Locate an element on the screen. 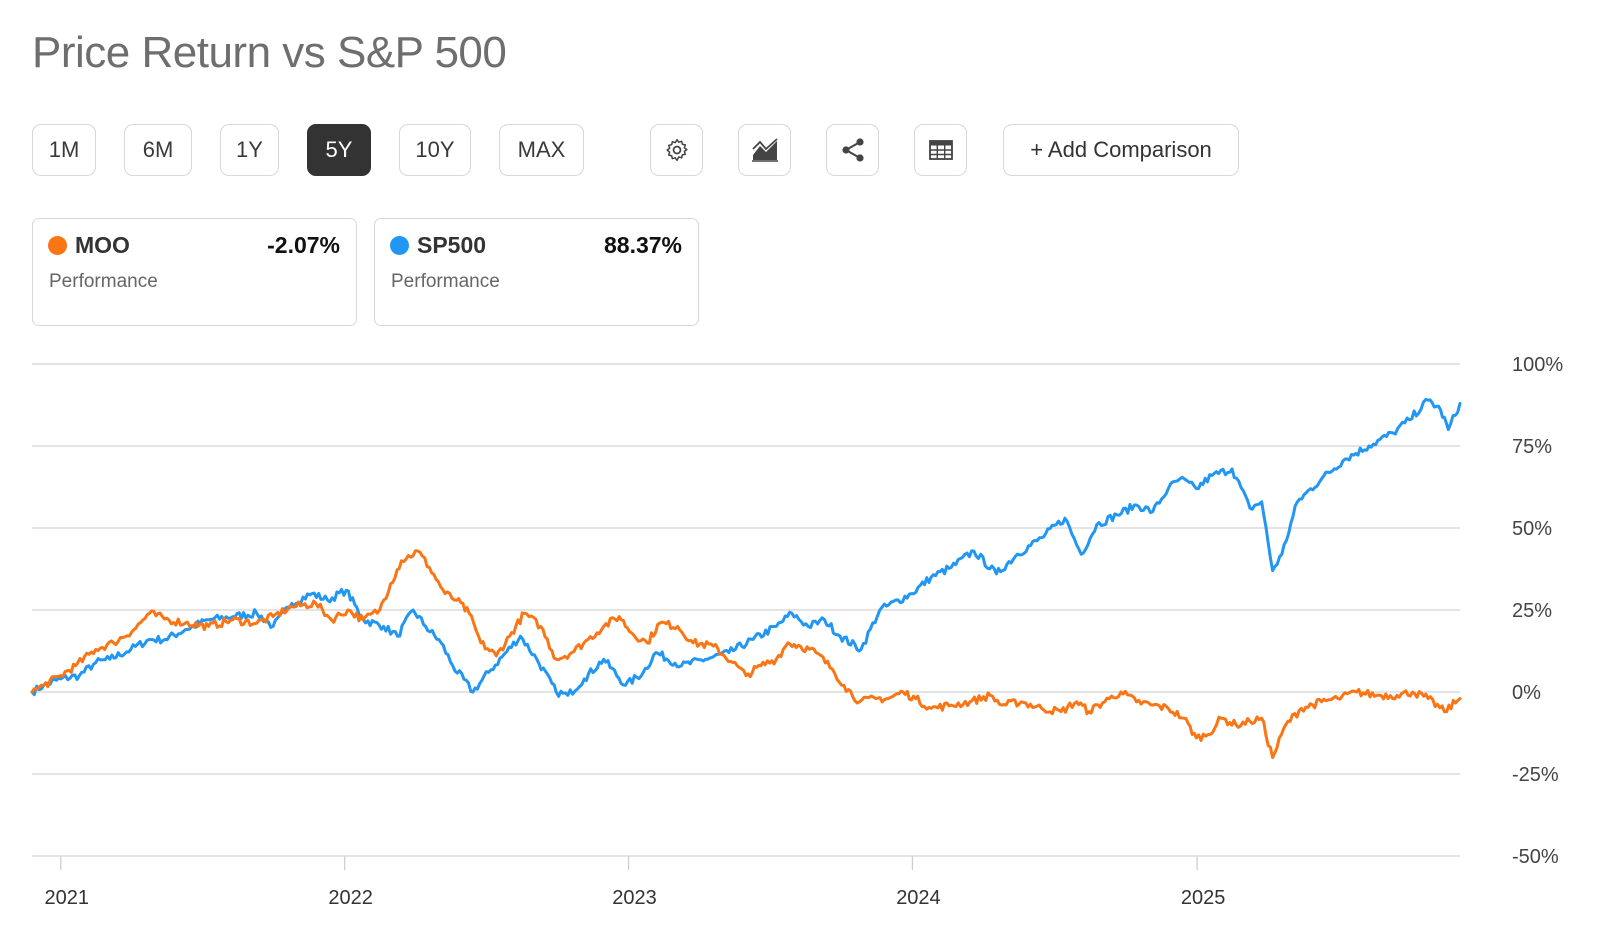  y-tick-label: -50% is located at coordinates (1535, 857).